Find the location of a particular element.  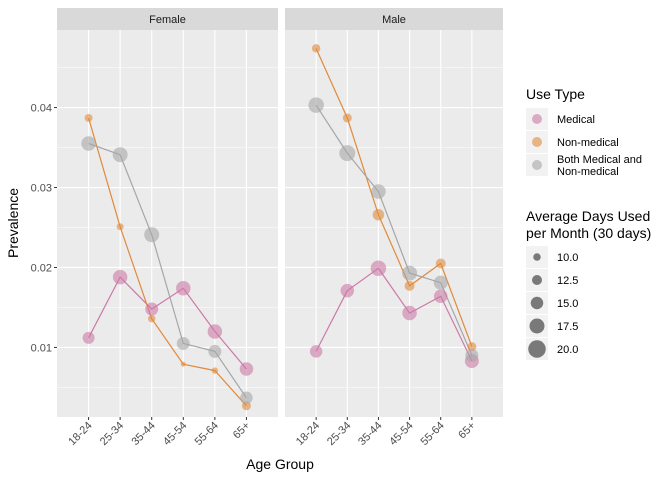

y-tick-label: 0.01 is located at coordinates (41, 348).